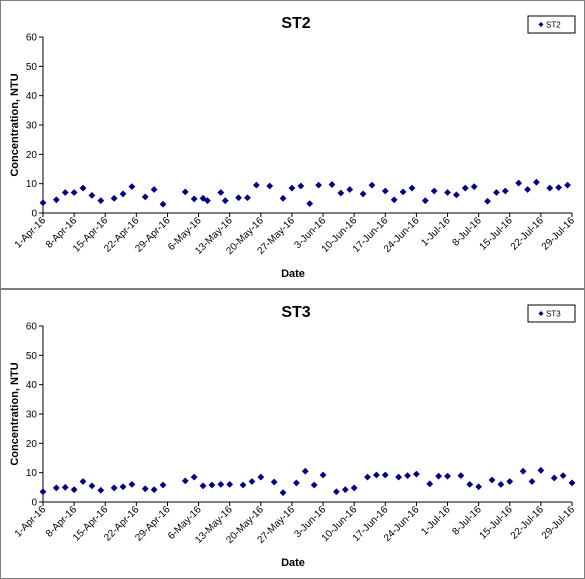  I want to click on legend-label: ST3, so click(553, 314).